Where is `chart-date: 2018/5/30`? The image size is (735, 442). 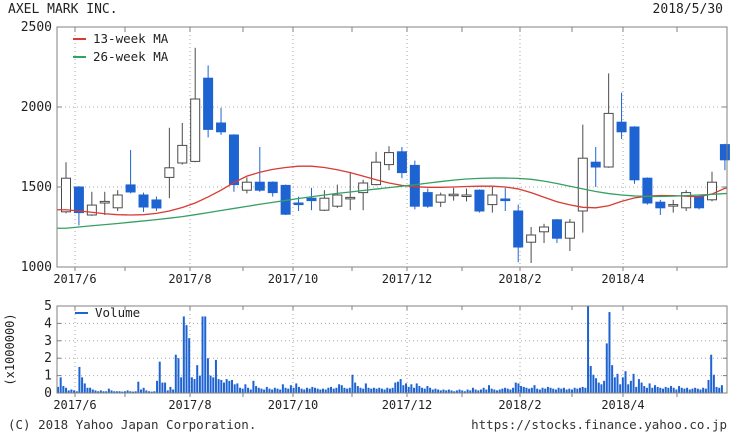 chart-date: 2018/5/30 is located at coordinates (687, 9).